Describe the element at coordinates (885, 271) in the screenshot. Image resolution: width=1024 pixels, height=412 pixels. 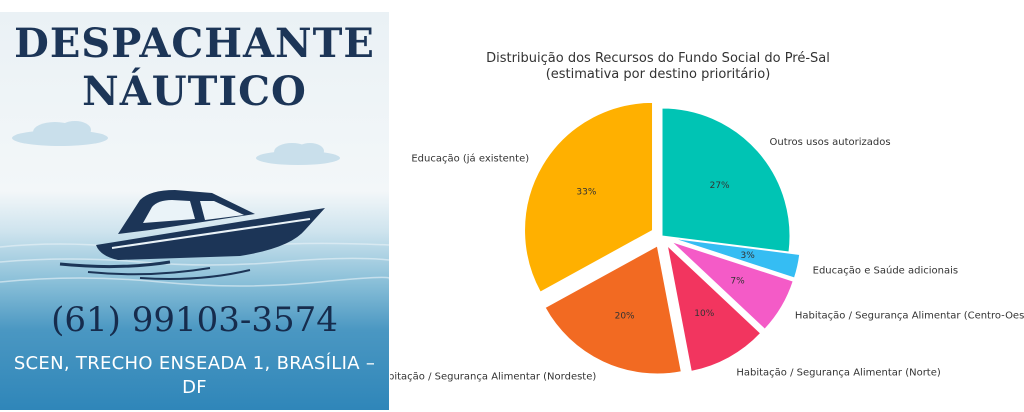
I see `pie-slice-category-label: Educação e Saúde adicionais` at that location.